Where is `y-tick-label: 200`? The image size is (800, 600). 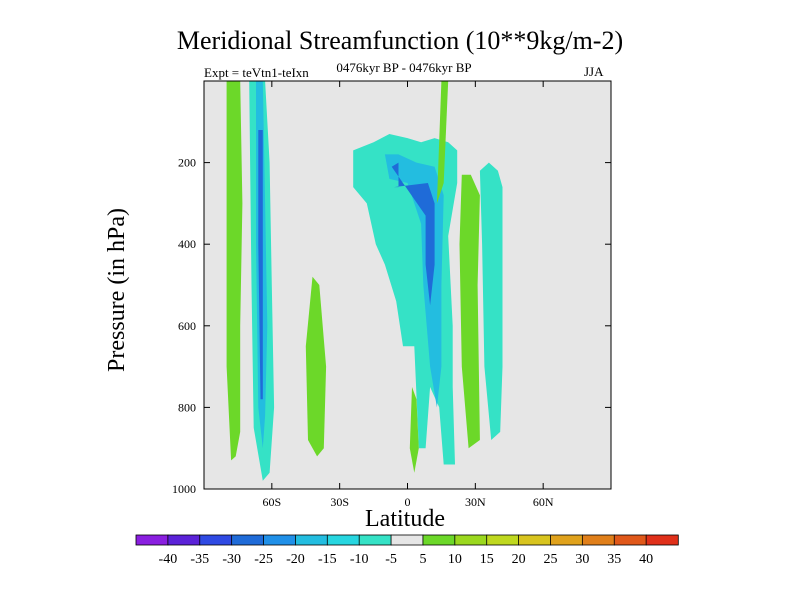 y-tick-label: 200 is located at coordinates (187, 163).